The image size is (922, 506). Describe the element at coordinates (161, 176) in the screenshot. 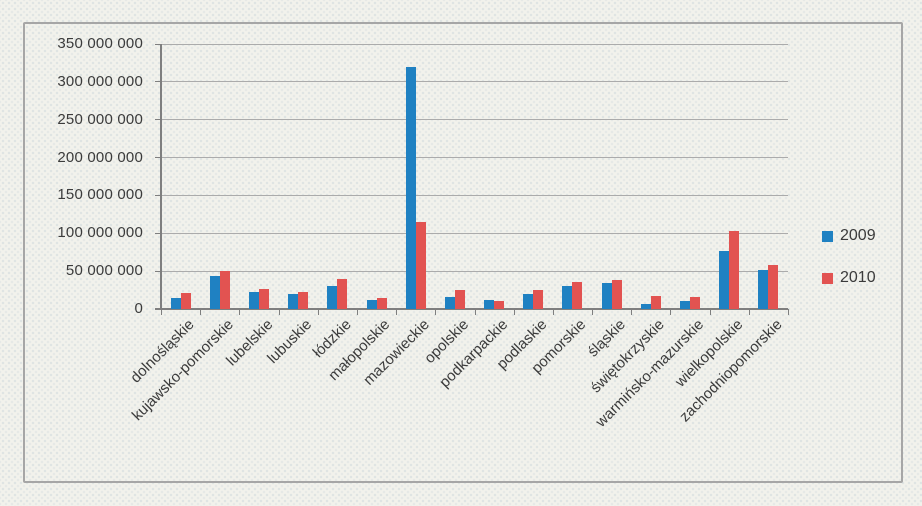

I see `y-axis-line` at that location.